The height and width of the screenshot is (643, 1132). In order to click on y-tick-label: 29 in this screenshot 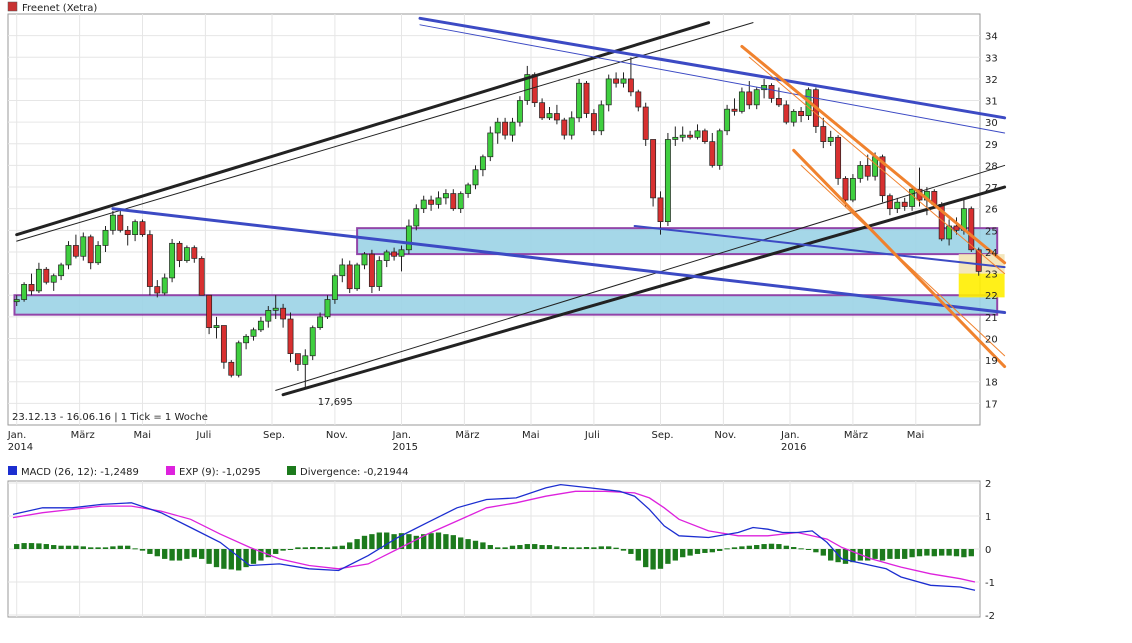, I will do `click(991, 145)`.